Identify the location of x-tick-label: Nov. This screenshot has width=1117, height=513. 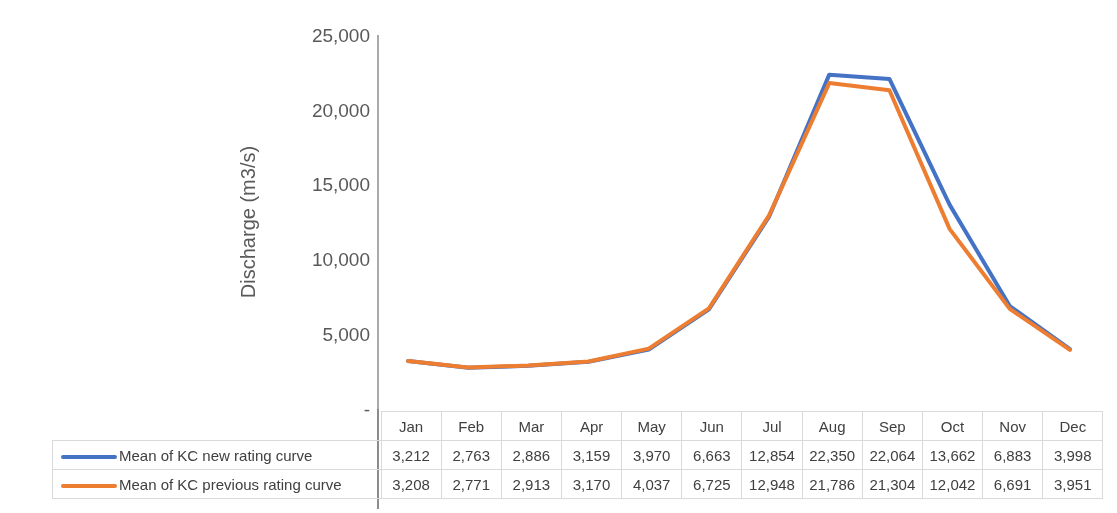
(1012, 426).